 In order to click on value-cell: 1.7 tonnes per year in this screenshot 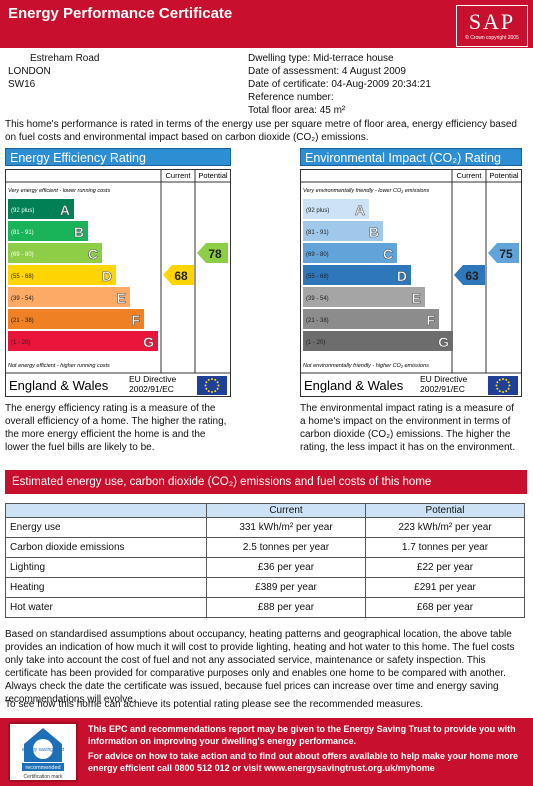, I will do `click(445, 547)`.